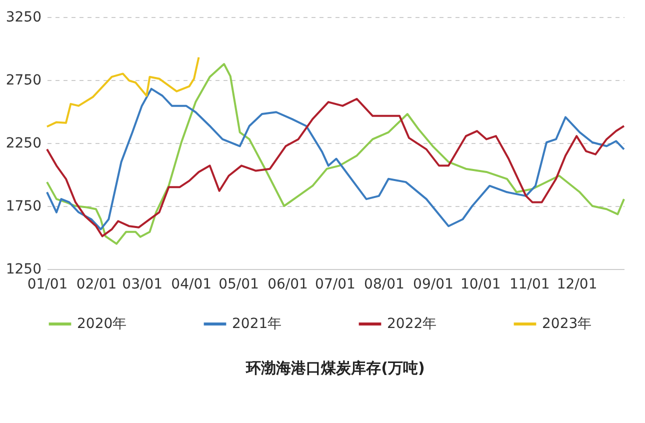 This screenshot has height=423, width=645. Describe the element at coordinates (24, 144) in the screenshot. I see `y-tick-label: 2250` at that location.